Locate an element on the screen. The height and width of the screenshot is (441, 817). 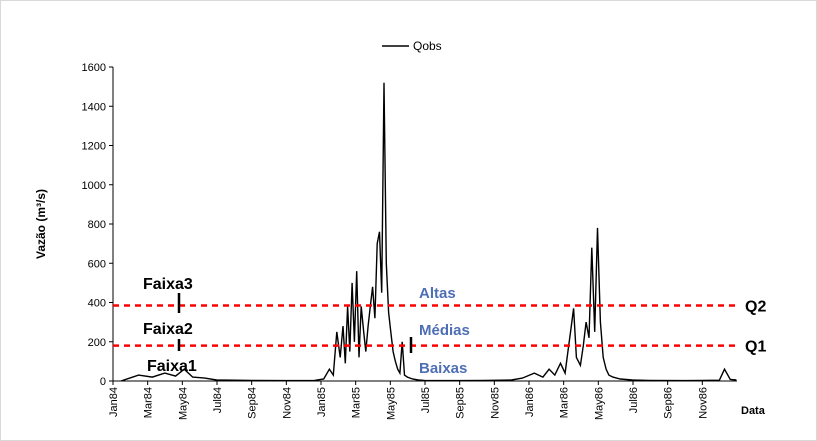
zone-label-baixas: Baixas is located at coordinates (443, 368).